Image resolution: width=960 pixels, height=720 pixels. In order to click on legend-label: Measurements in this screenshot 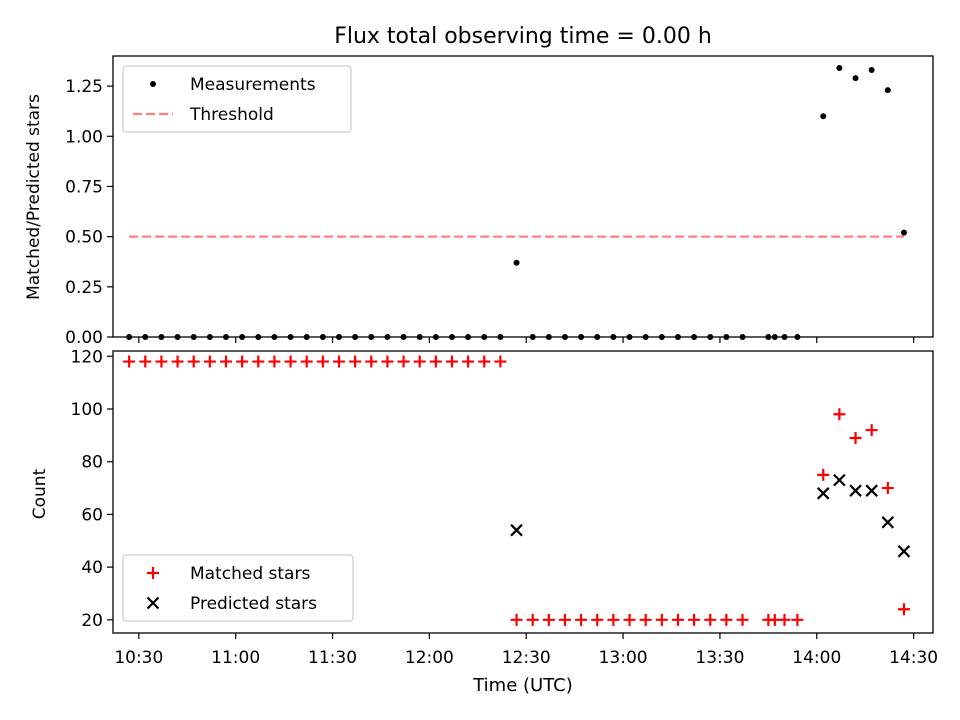, I will do `click(253, 85)`.